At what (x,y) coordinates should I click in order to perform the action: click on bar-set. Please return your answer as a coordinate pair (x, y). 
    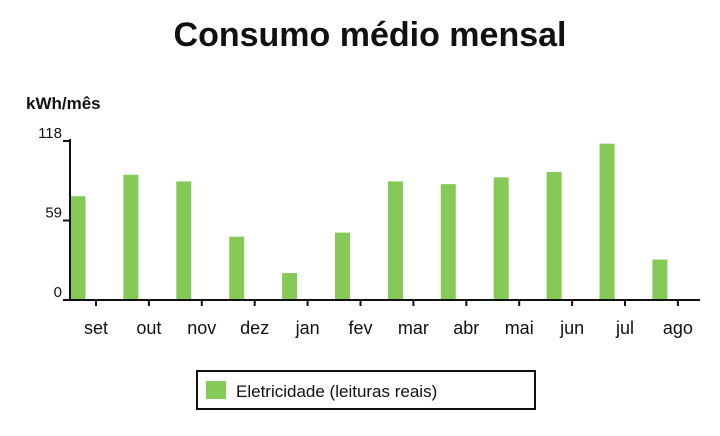
    Looking at the image, I should click on (78, 248).